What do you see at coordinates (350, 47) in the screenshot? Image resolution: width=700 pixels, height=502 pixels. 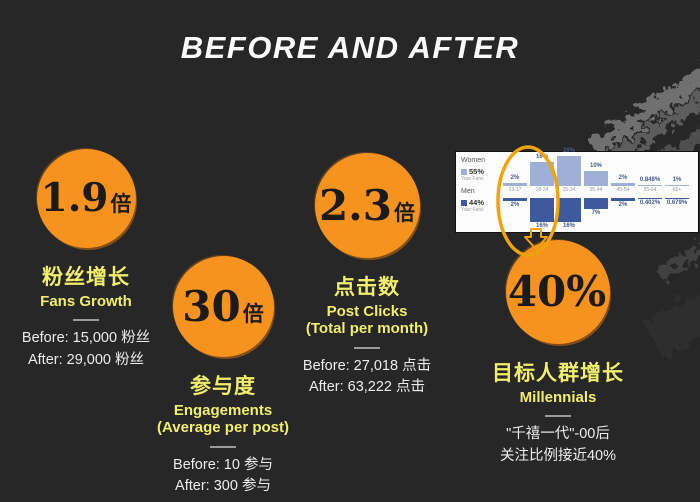 I see `page-title: BEFORE AND AFTER` at bounding box center [350, 47].